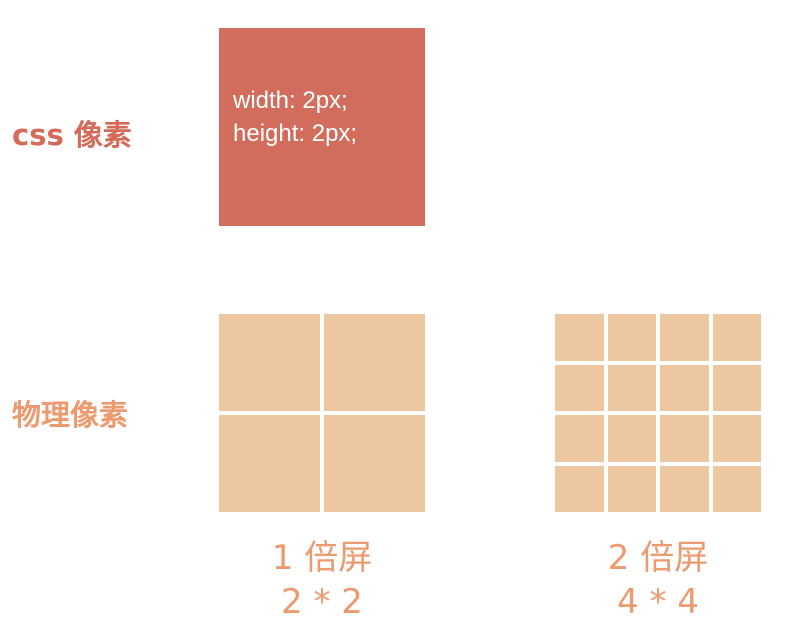 This screenshot has height=640, width=800. What do you see at coordinates (658, 602) in the screenshot?
I see `caption-2x-dims: 4 * 4` at bounding box center [658, 602].